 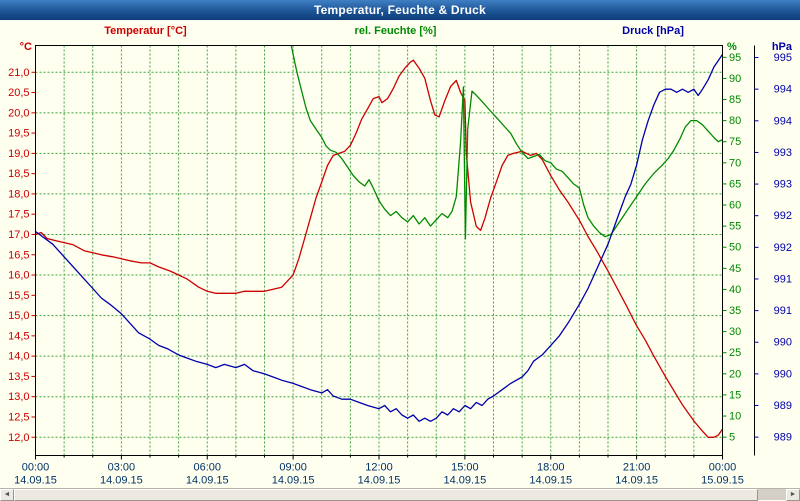 I want to click on humidity-axis-label: 15, so click(x=735, y=395).